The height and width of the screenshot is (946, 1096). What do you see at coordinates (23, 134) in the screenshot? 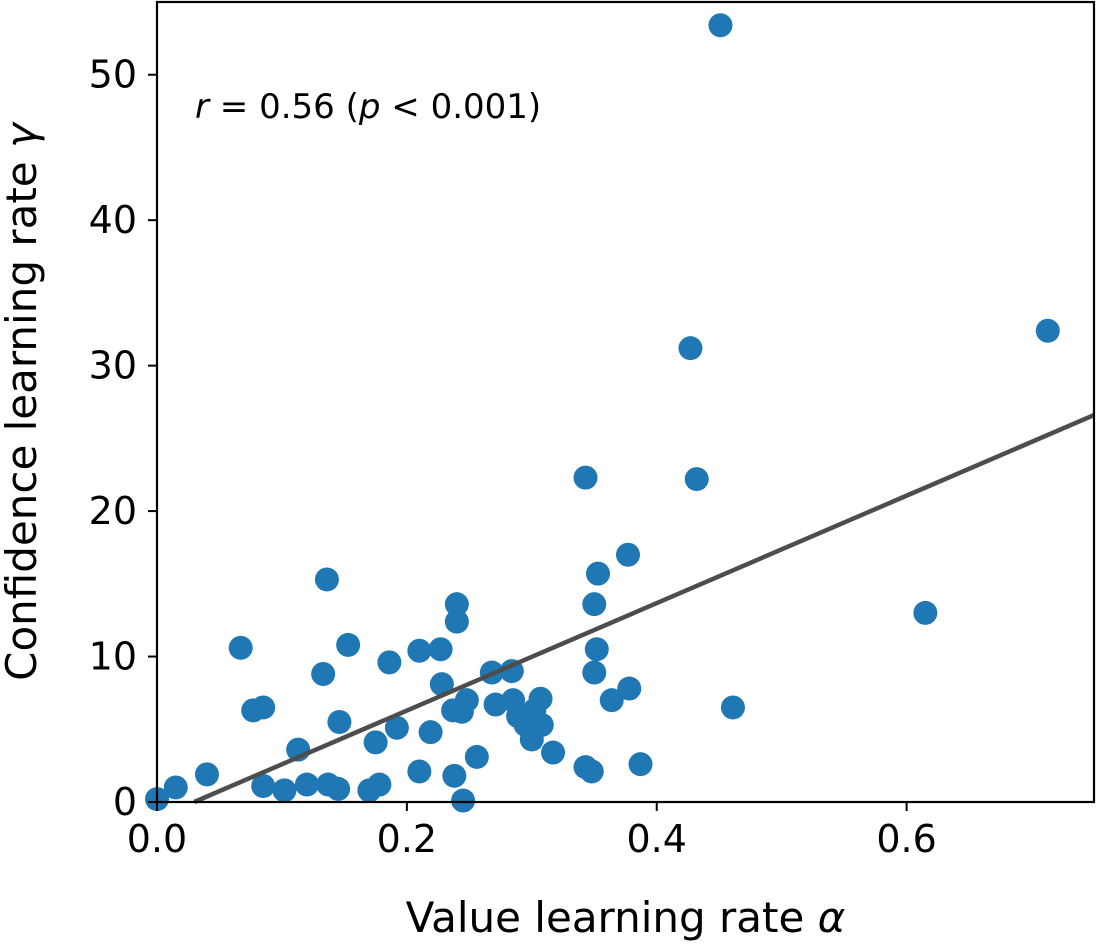
I see `gamma-symbol: γ` at bounding box center [23, 134].